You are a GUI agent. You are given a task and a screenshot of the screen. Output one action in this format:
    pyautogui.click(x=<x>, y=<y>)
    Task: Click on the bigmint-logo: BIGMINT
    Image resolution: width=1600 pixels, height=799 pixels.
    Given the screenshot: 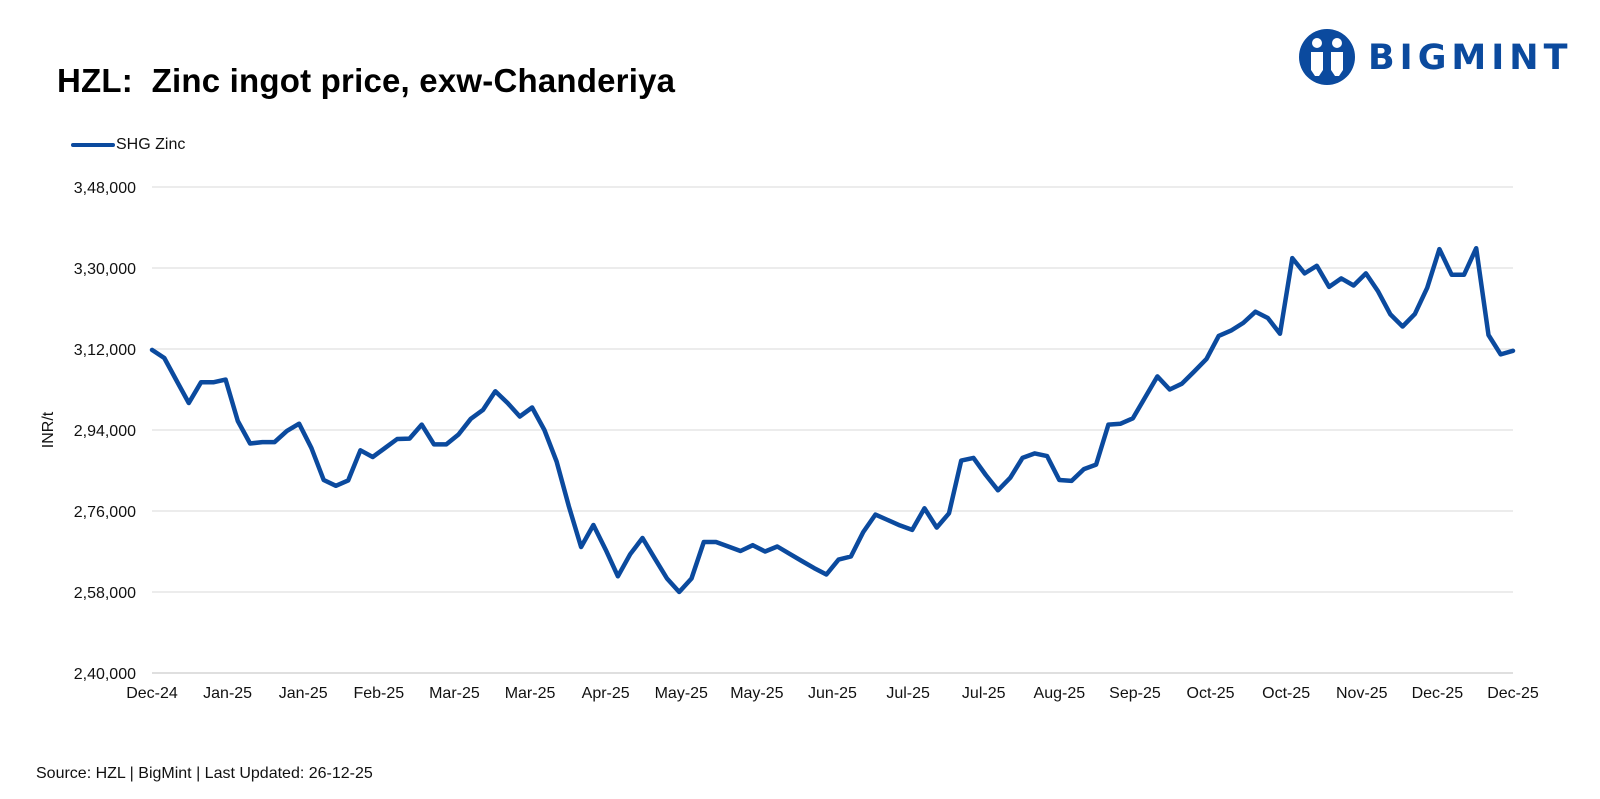 What is the action you would take?
    pyautogui.click(x=1441, y=57)
    